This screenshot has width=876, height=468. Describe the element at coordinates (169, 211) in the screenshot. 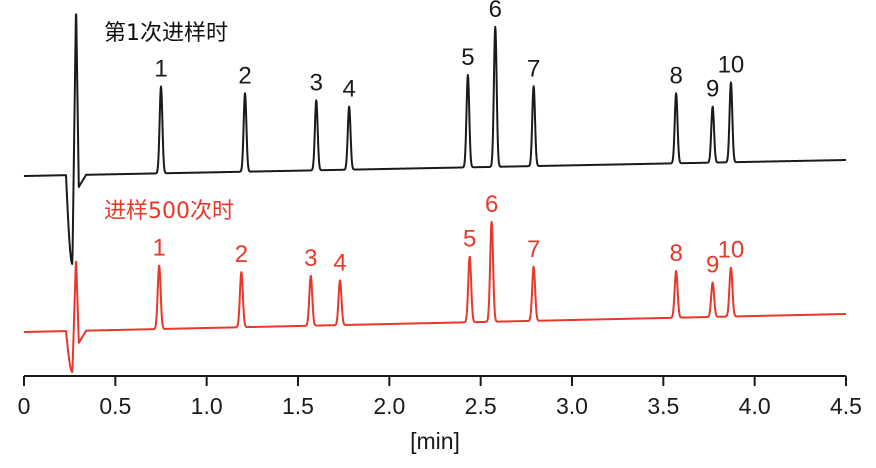

I see `trace-title-500th-injection: 进样500次时` at that location.